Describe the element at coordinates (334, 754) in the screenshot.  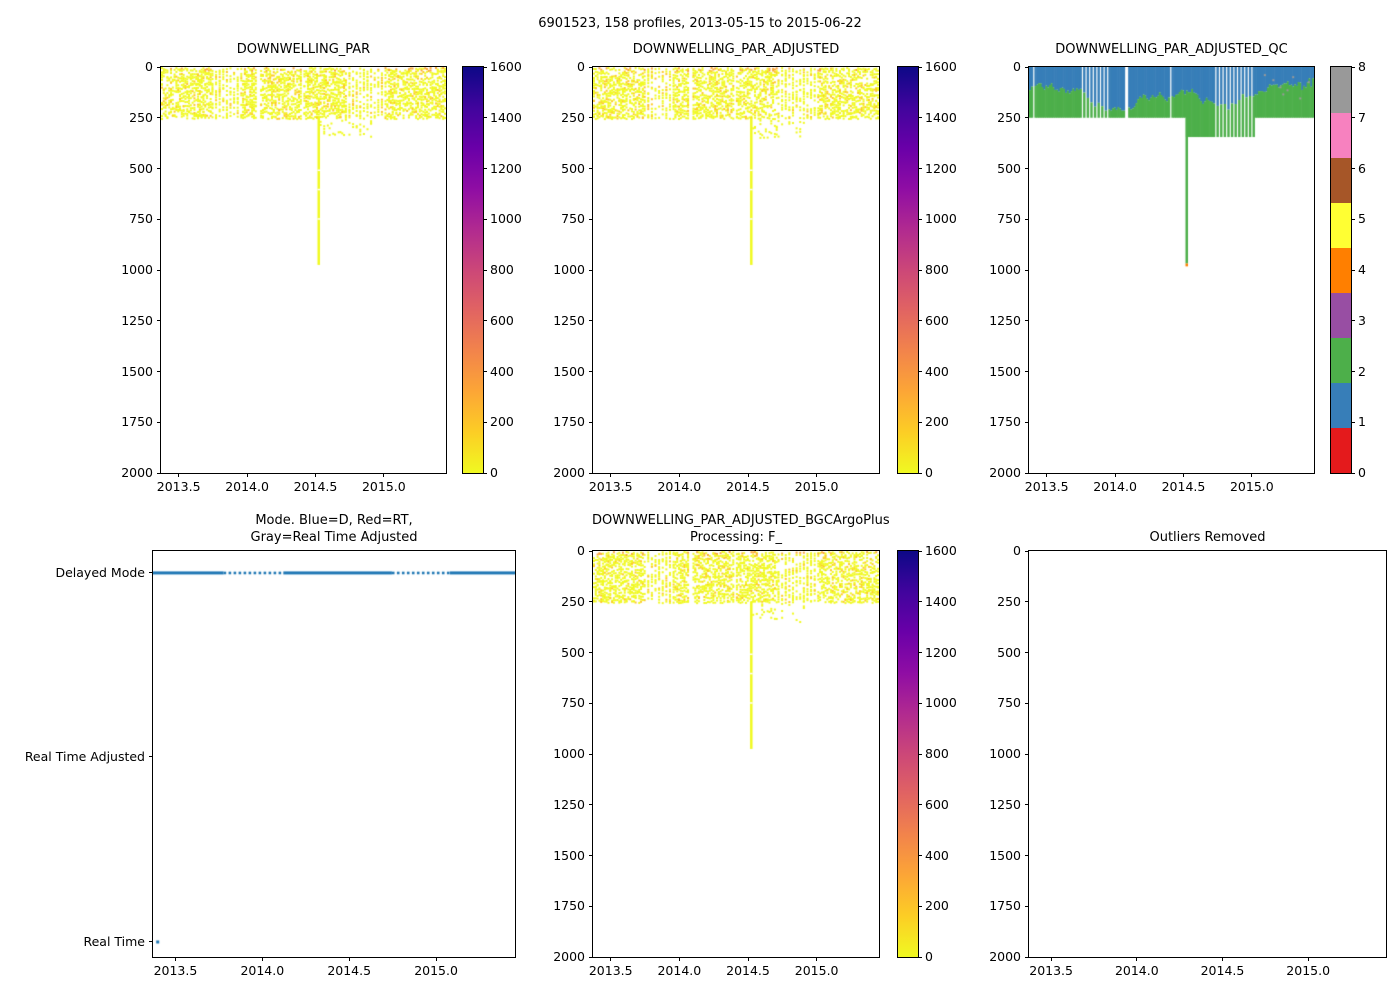
I see `mode-plot-canvas` at that location.